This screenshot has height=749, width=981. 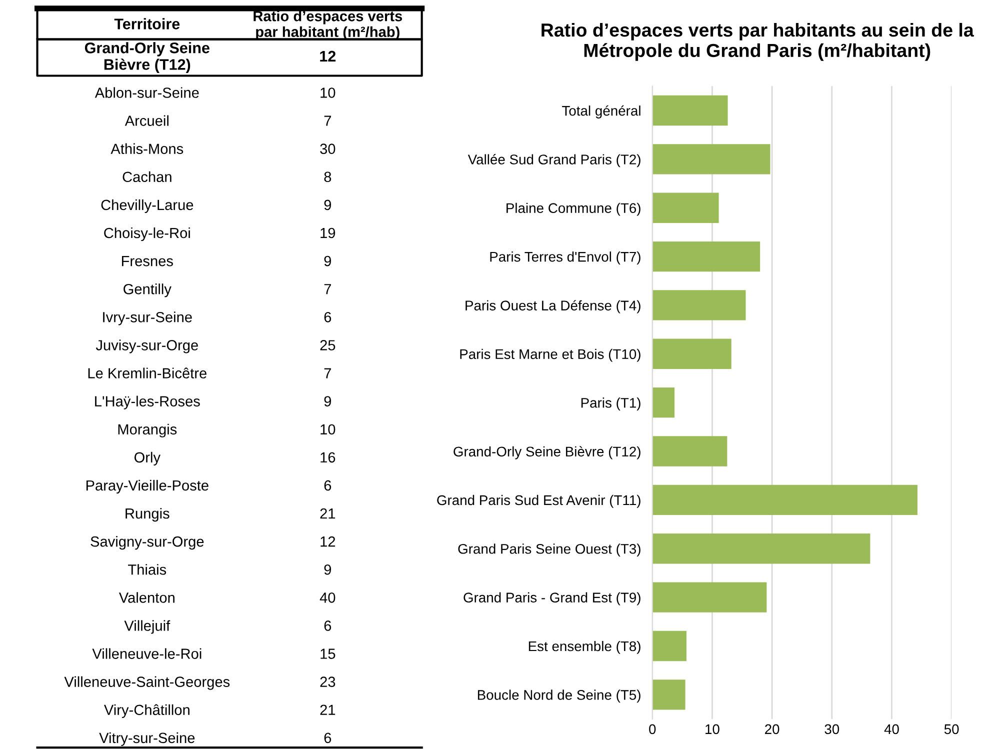 I want to click on y-tick-label: Boucle Nord de Seine (T5), so click(x=559, y=696).